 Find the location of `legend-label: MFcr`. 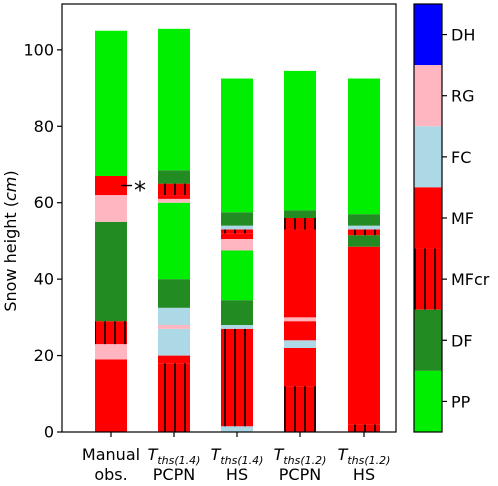

legend-label: MFcr is located at coordinates (470, 279).